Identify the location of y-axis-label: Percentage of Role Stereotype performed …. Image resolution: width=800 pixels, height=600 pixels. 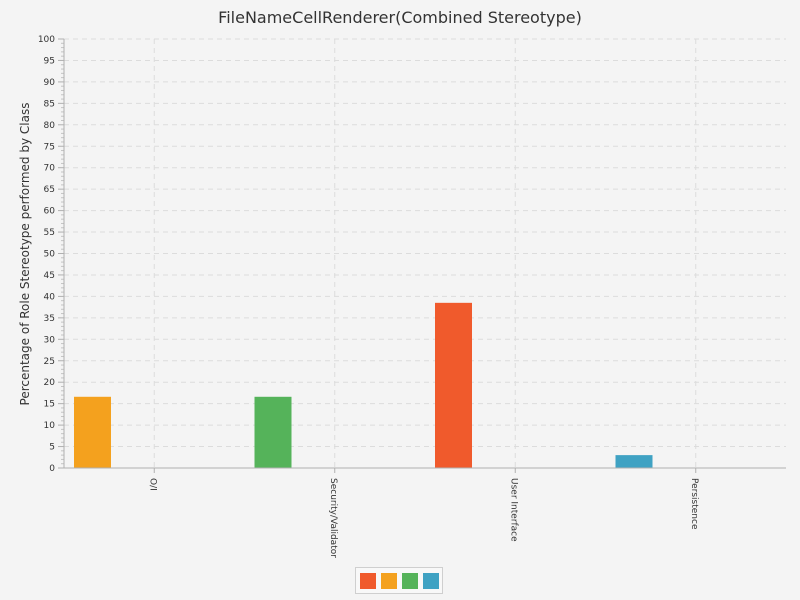
(25, 254).